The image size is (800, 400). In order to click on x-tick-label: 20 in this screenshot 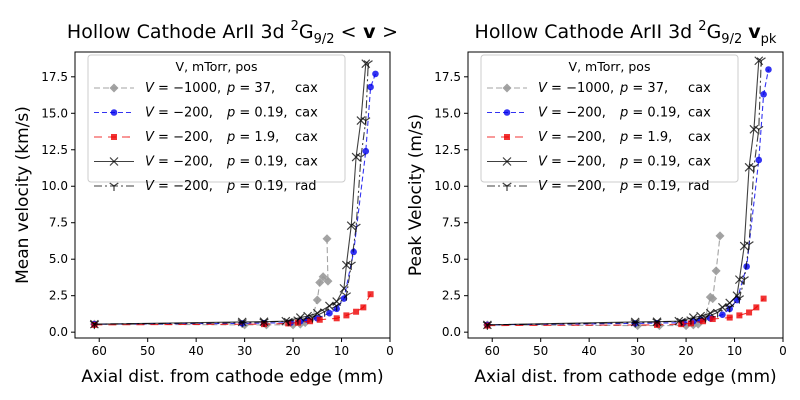, I will do `click(292, 351)`.